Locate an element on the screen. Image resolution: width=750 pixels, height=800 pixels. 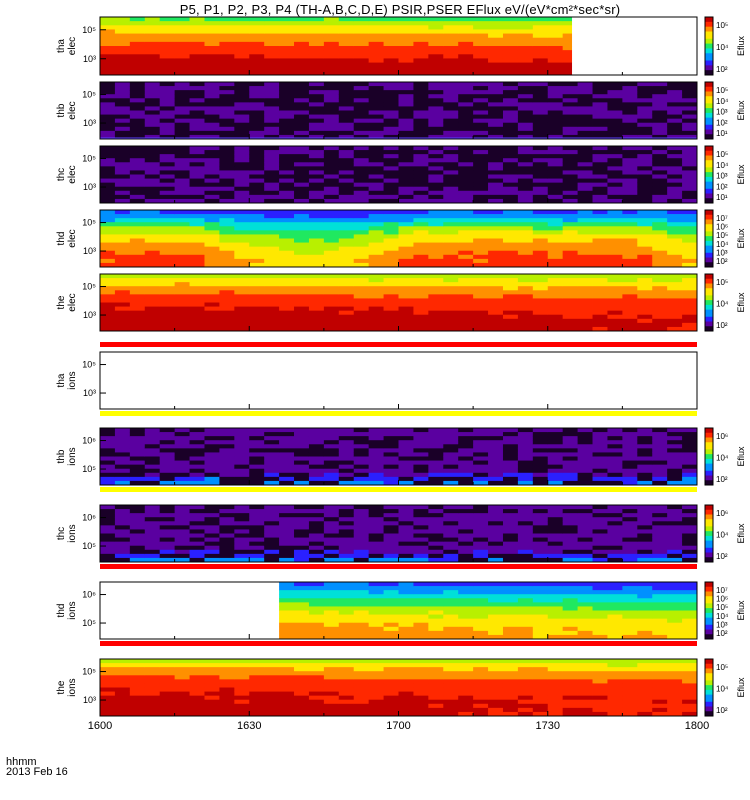
colorbar-tick-label: 10² is located at coordinates (722, 479).